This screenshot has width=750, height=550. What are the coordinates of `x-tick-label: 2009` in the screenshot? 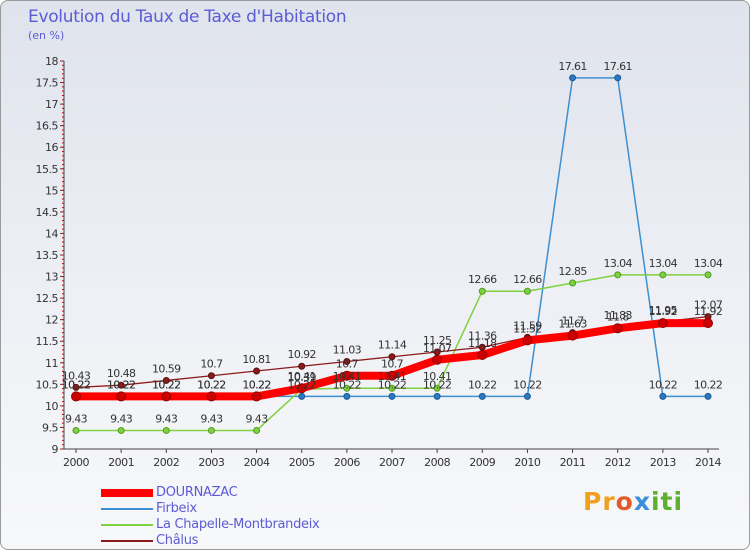 It's located at (482, 462).